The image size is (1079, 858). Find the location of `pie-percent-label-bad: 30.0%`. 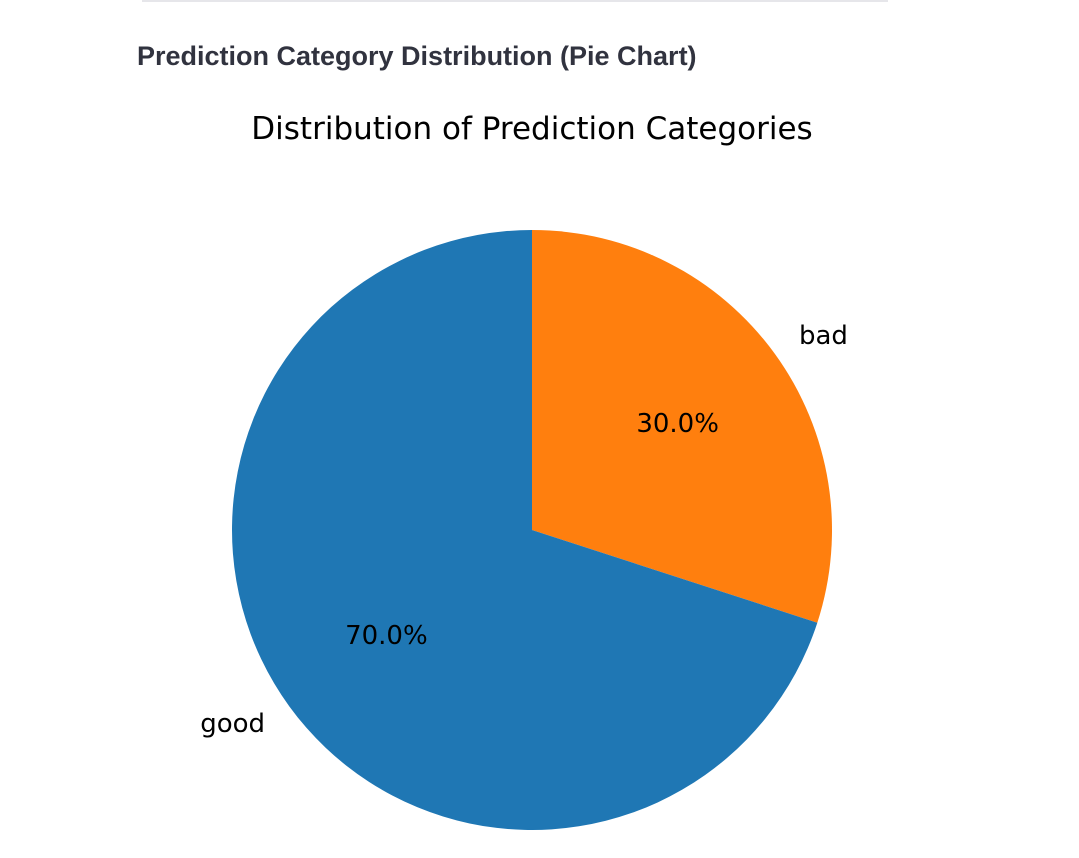

pie-percent-label-bad: 30.0% is located at coordinates (677, 424).